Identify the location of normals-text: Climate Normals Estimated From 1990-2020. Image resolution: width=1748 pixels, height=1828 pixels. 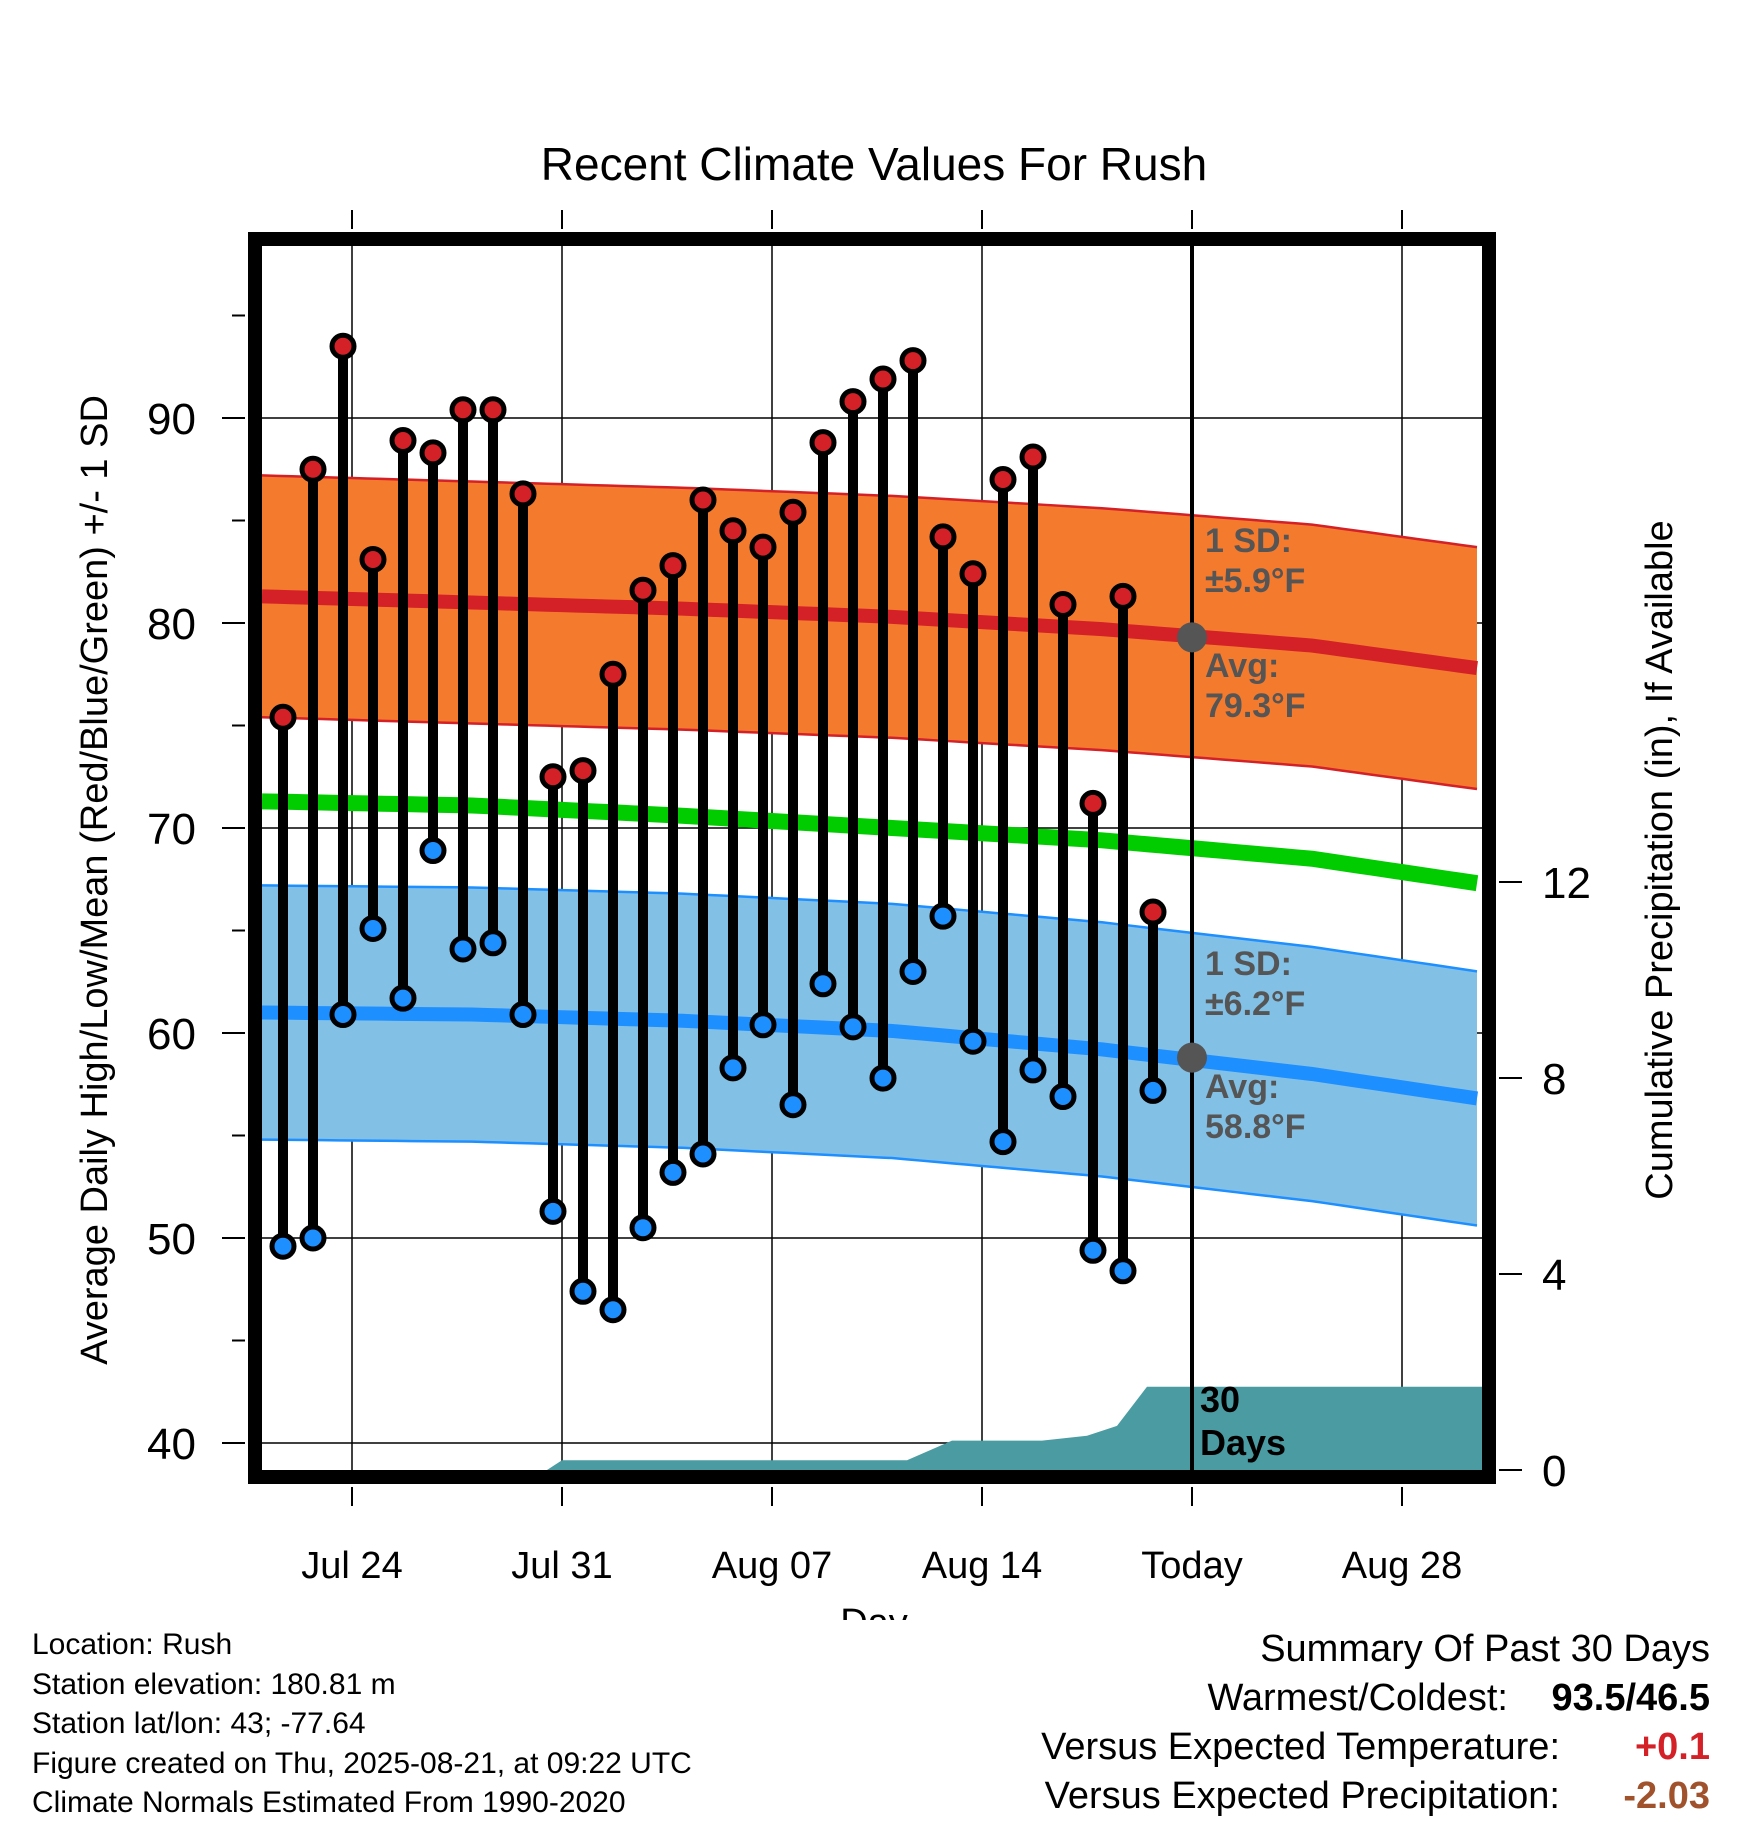
(329, 1802).